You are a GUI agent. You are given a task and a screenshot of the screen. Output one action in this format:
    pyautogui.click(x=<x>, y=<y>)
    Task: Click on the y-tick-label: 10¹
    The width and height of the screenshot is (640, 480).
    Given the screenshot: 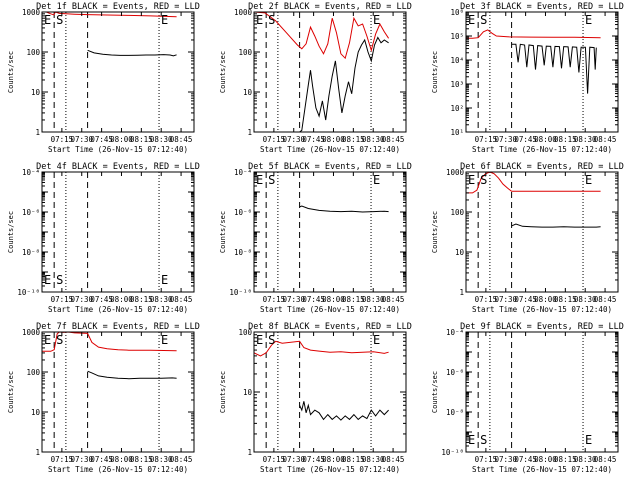 What is the action you would take?
    pyautogui.click(x=457, y=132)
    